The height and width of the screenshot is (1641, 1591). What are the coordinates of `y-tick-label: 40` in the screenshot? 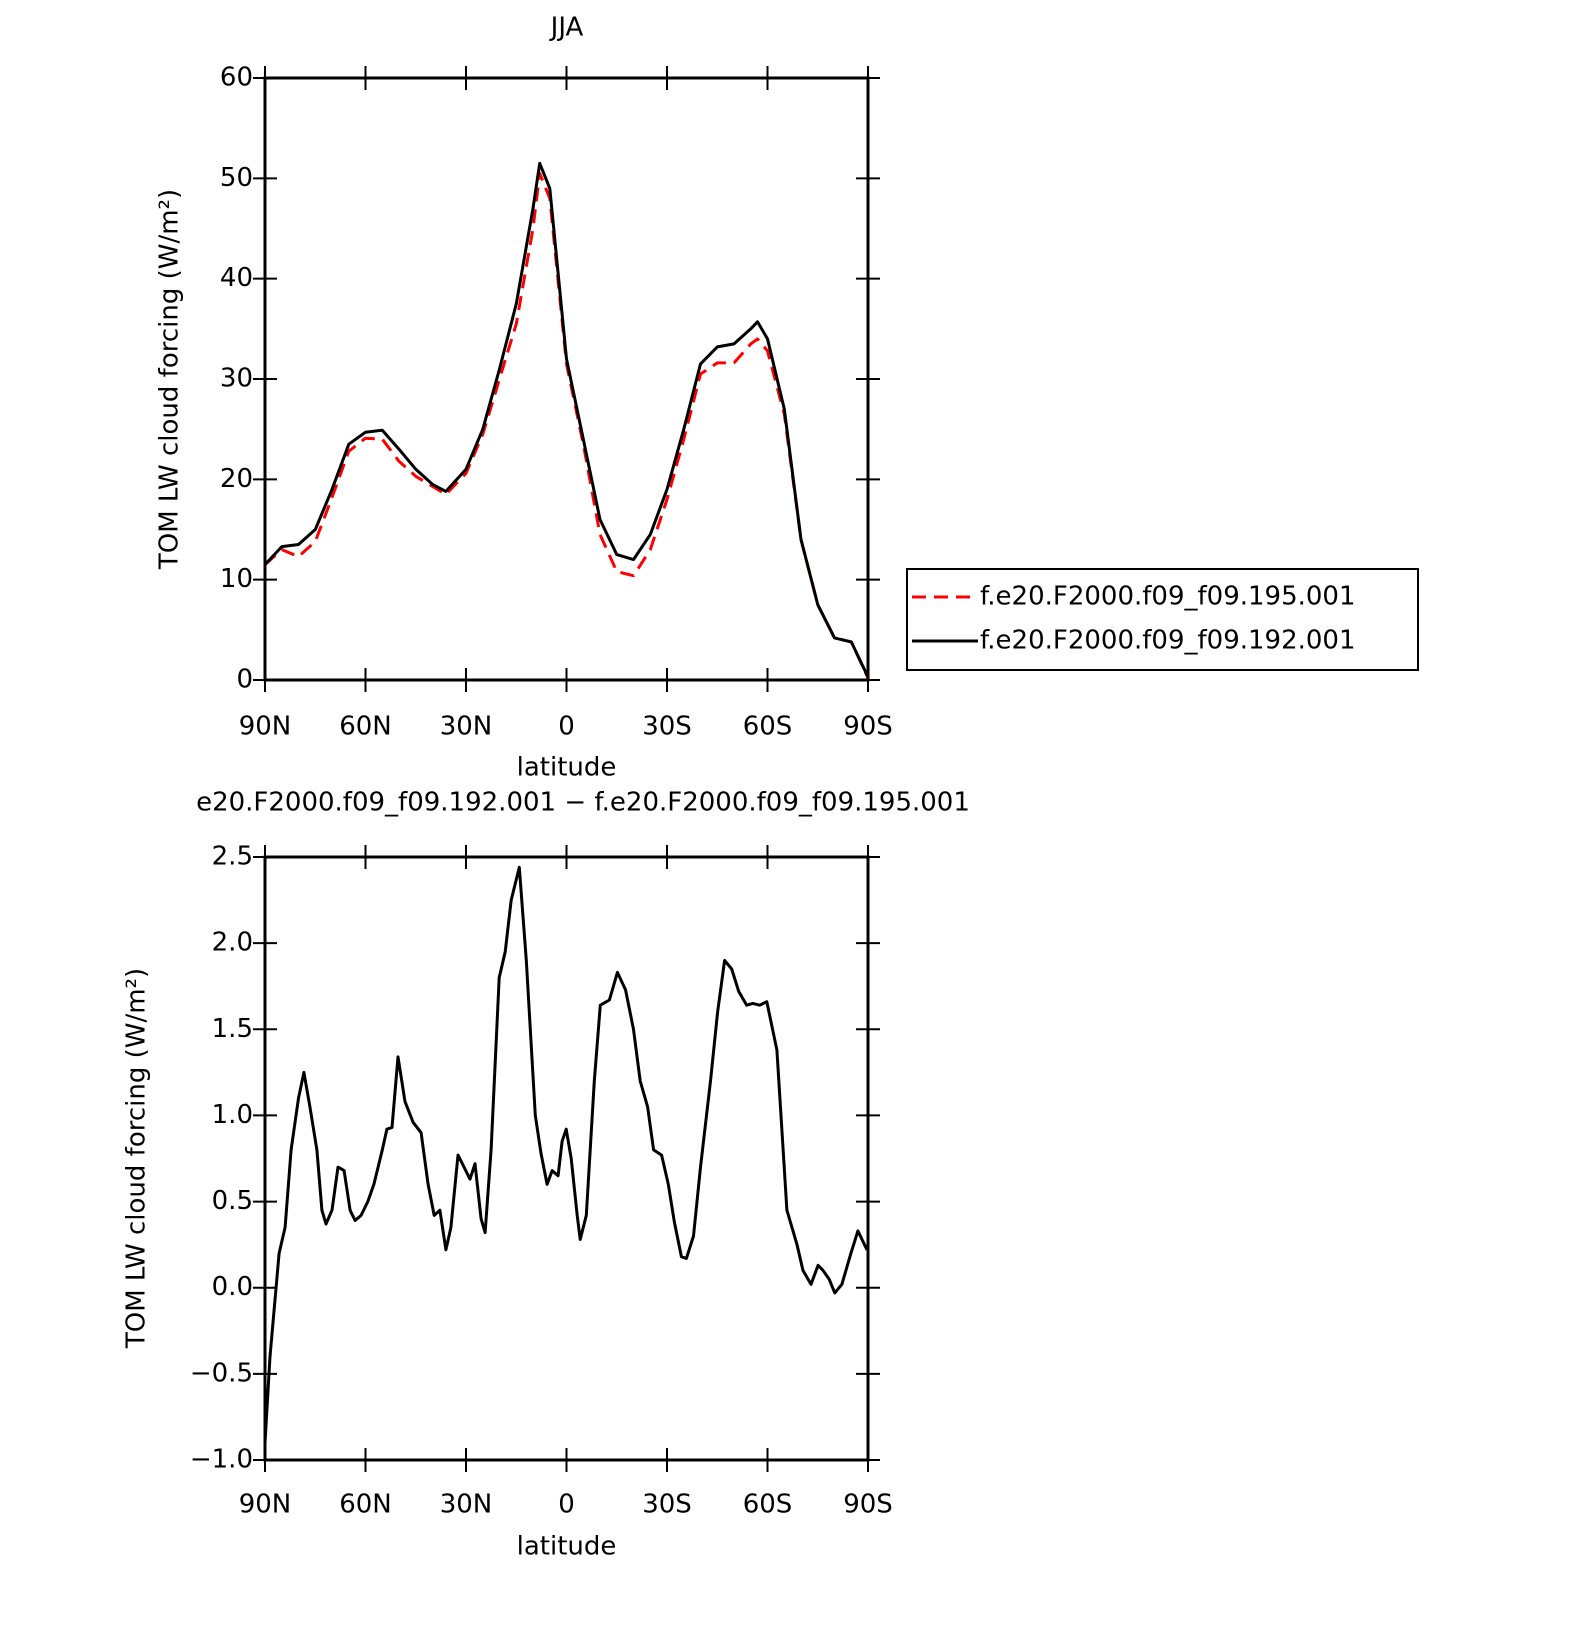 It's located at (236, 278).